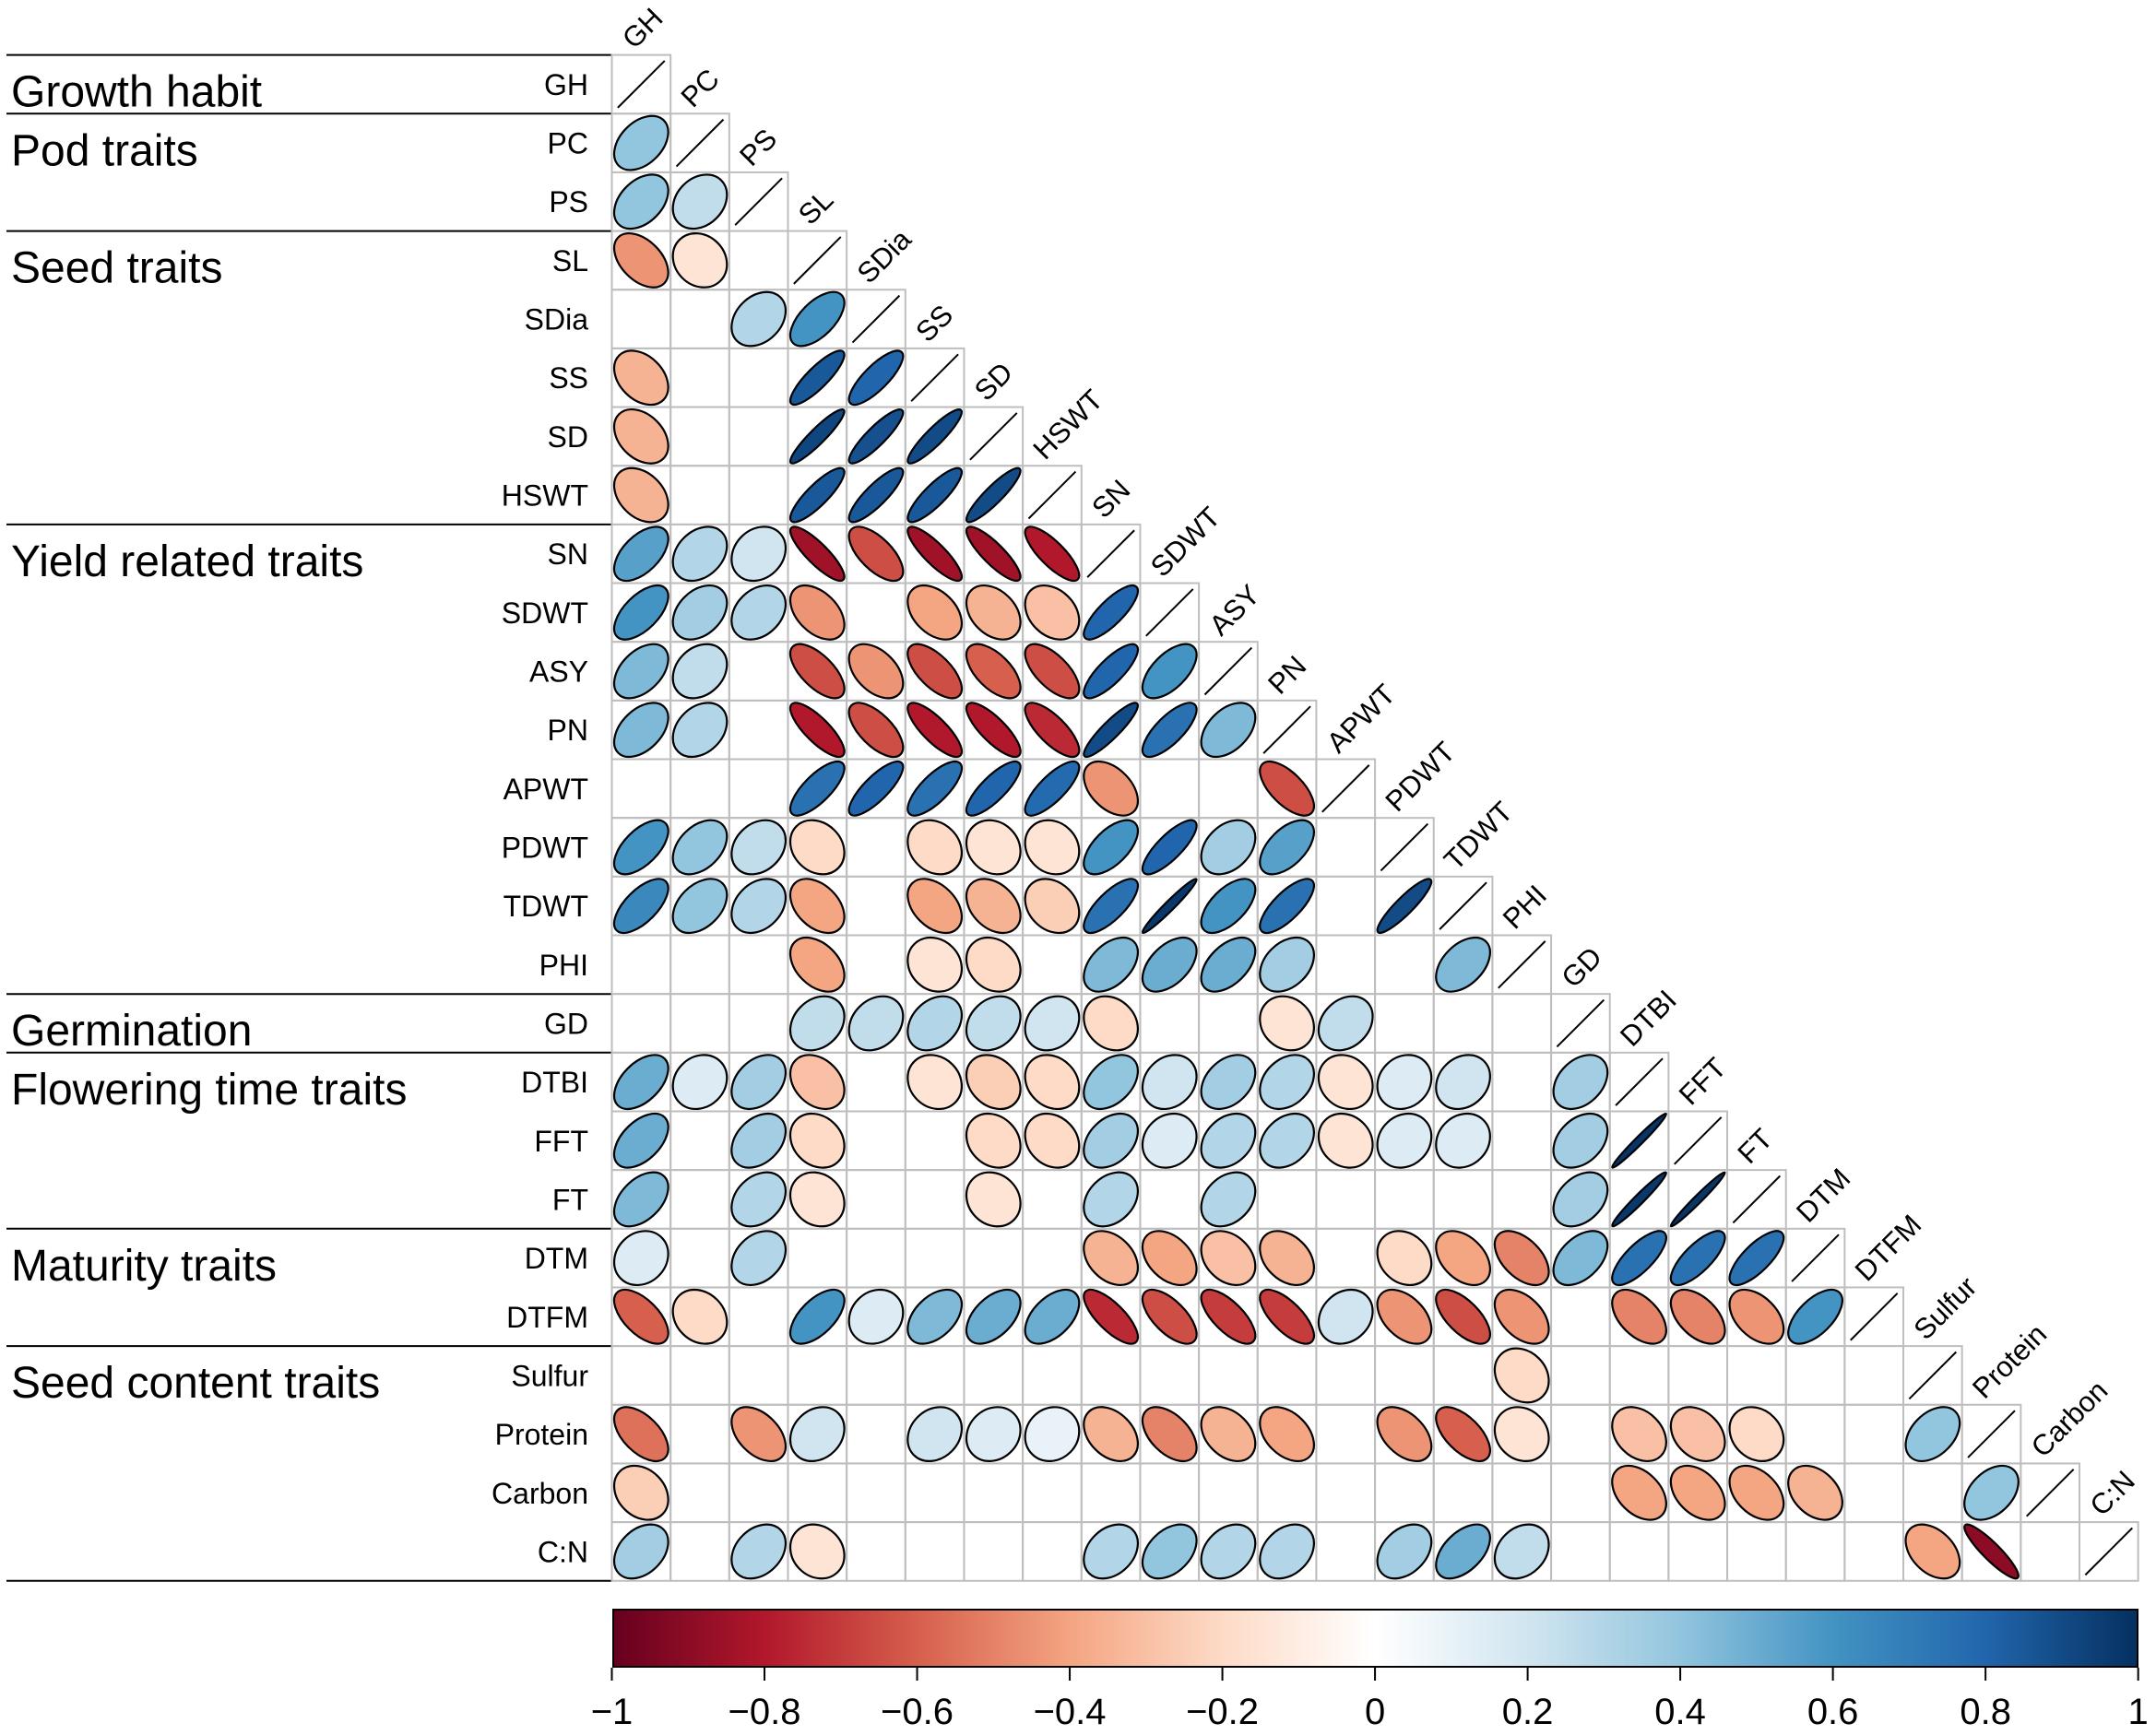  Describe the element at coordinates (1833, 1712) in the screenshot. I see `colorbar-tick-label: 0.6` at that location.